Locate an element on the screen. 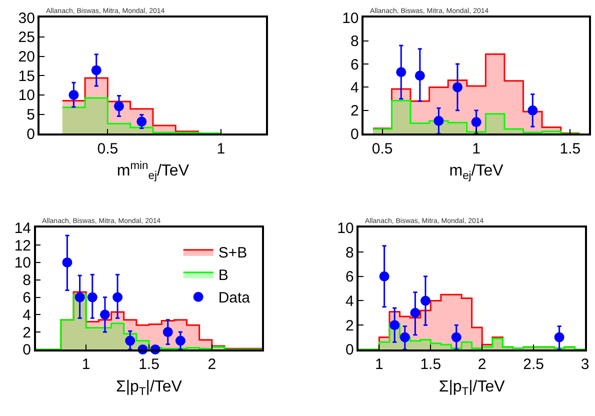 The height and width of the screenshot is (416, 595). legend-label: S+B is located at coordinates (233, 253).